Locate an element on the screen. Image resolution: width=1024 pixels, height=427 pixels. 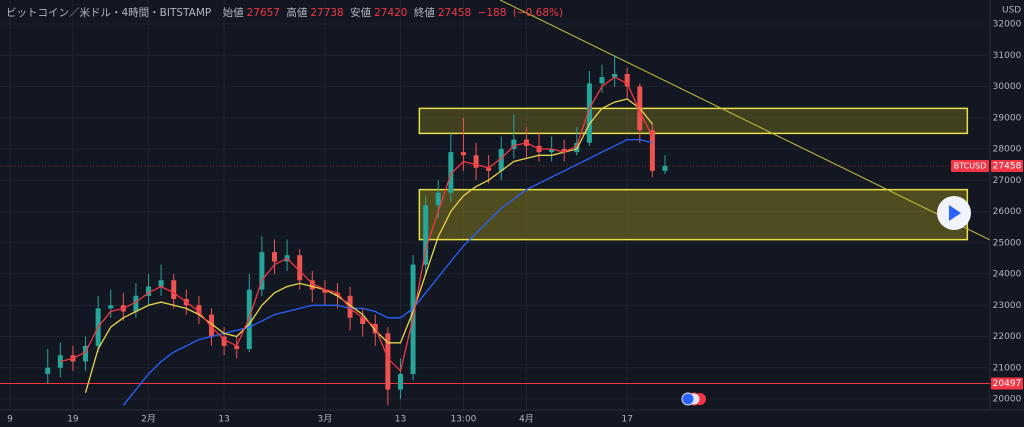
hline-box is located at coordinates (1007, 383).